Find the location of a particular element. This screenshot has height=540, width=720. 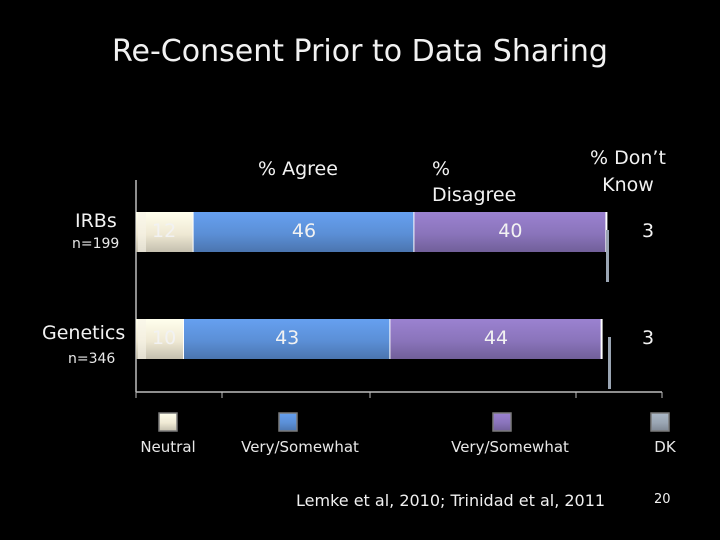

row-label-genetics: Genetics is located at coordinates (84, 333).